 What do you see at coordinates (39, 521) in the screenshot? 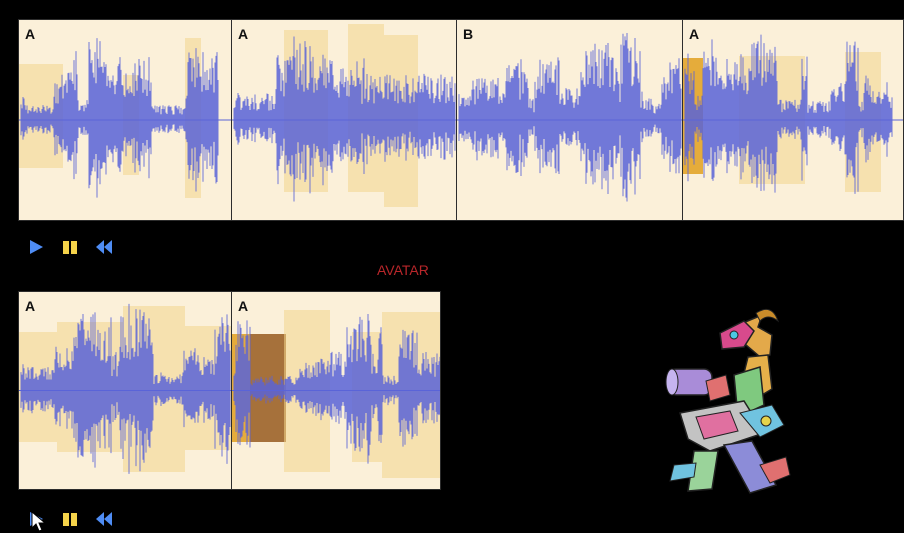
I see `mouse-pointer-icon` at bounding box center [39, 521].